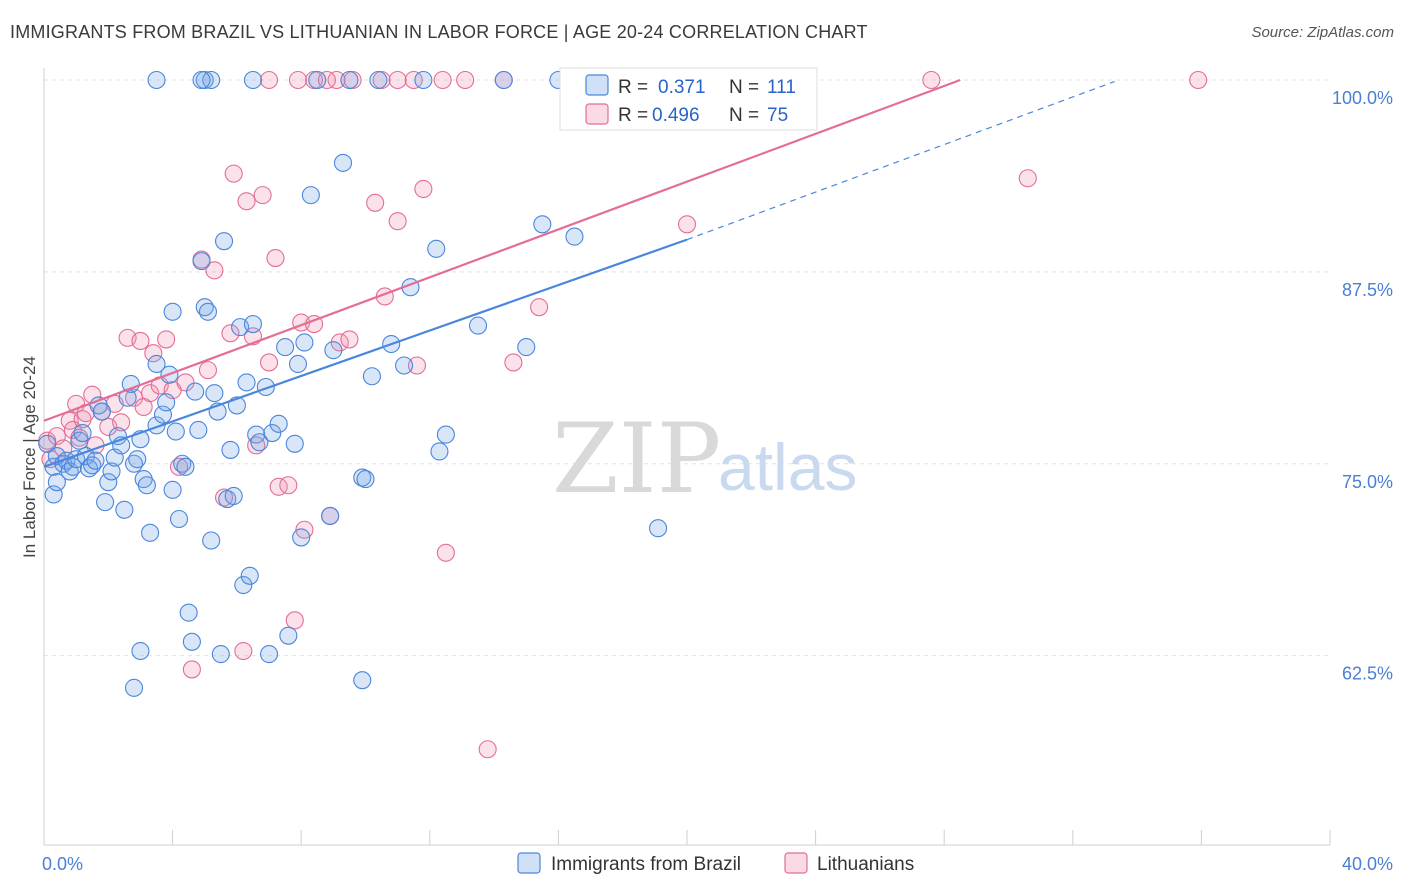 This screenshot has height=892, width=1406. I want to click on bottom-legend-swatch-blue, so click(529, 863).